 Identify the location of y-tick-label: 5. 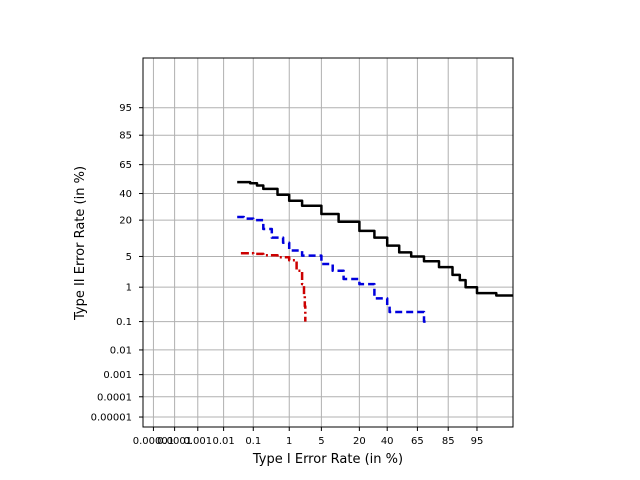
(129, 257).